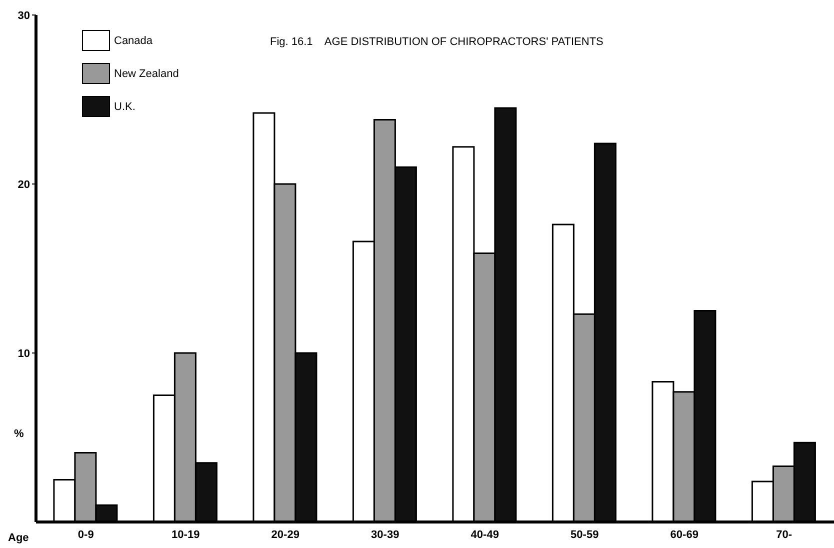 The width and height of the screenshot is (834, 548). I want to click on text: Fig. 16.1 AGE DISTRIBUTION OF CHIROPRACTORS' PATIENTS, so click(437, 42).